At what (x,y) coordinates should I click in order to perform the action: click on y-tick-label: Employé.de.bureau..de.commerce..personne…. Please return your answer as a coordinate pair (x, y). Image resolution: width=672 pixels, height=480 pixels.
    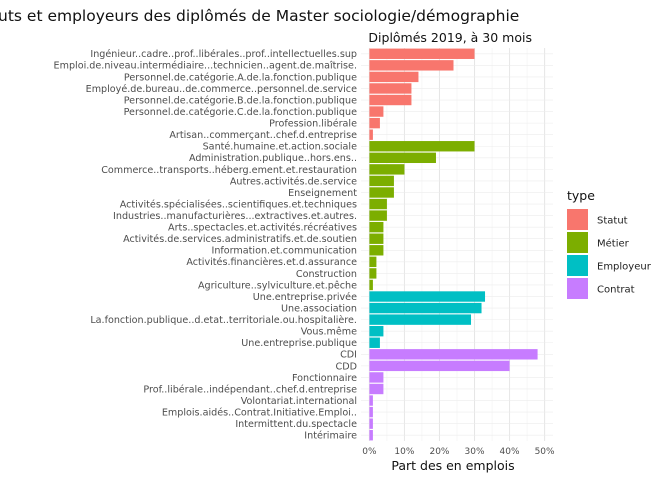
    Looking at the image, I should click on (221, 89).